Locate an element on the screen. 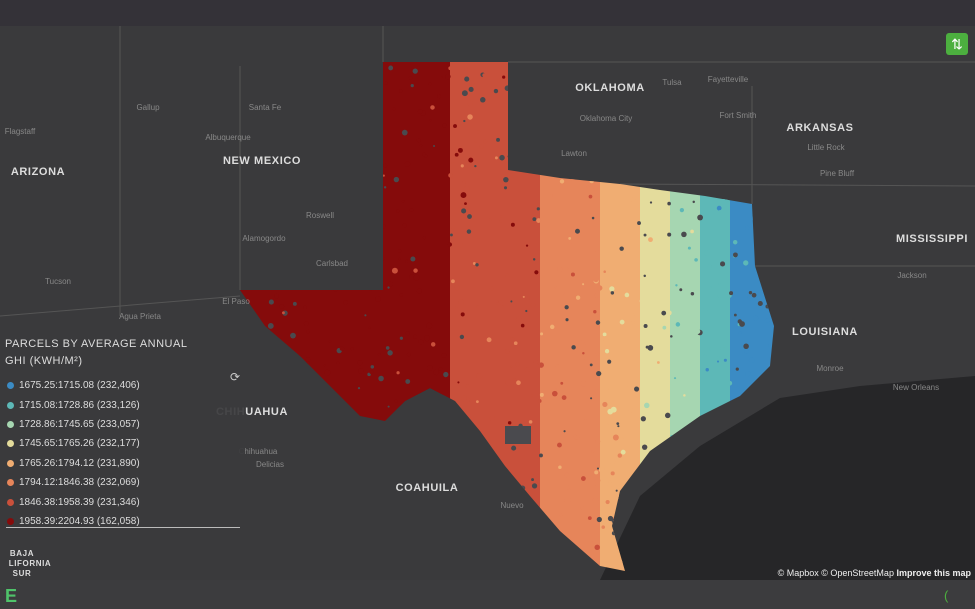 The height and width of the screenshot is (609, 975). improve-link: Improve this map is located at coordinates (933, 573).